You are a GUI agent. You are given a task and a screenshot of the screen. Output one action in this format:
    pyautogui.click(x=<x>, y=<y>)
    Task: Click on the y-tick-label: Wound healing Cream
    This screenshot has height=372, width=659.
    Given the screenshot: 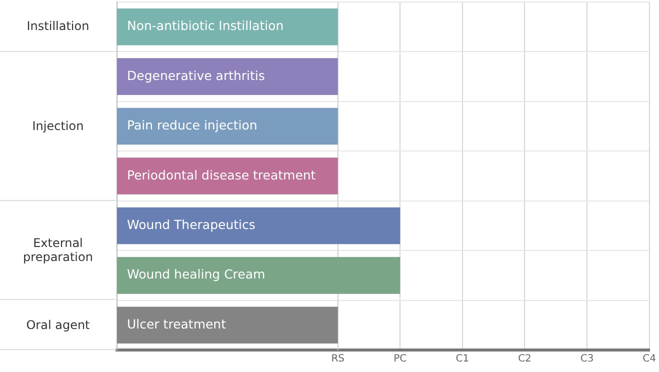 What is the action you would take?
    pyautogui.click(x=196, y=274)
    